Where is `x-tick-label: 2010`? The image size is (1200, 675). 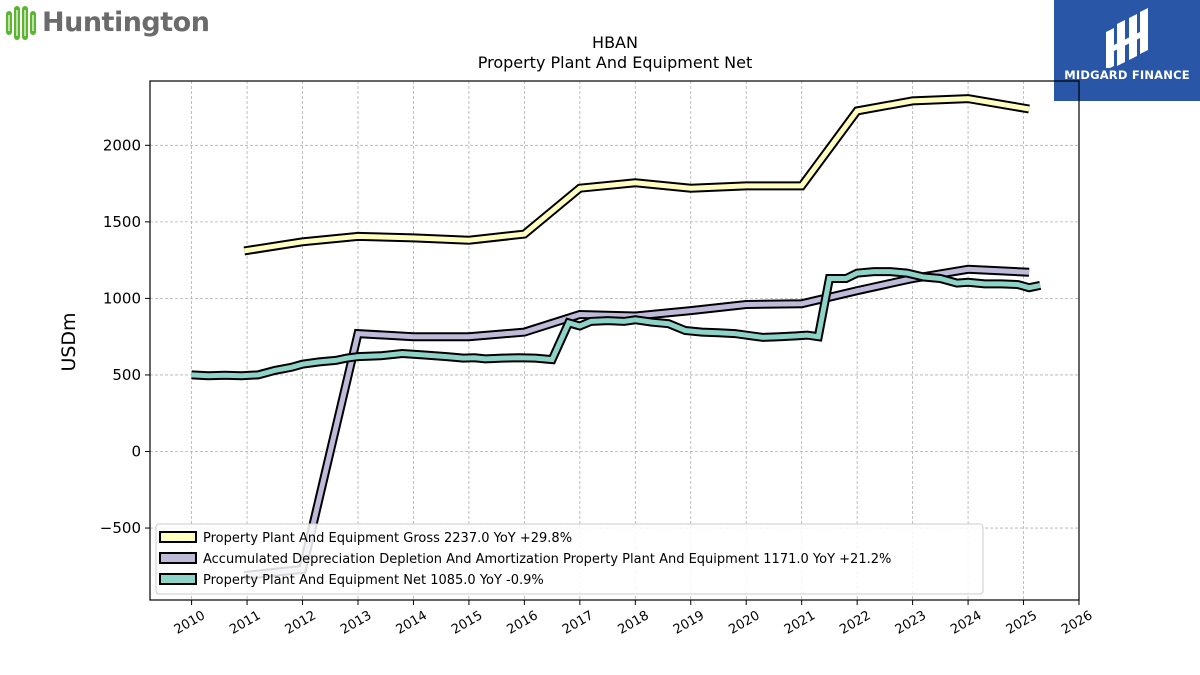 x-tick-label: 2010 is located at coordinates (190, 623).